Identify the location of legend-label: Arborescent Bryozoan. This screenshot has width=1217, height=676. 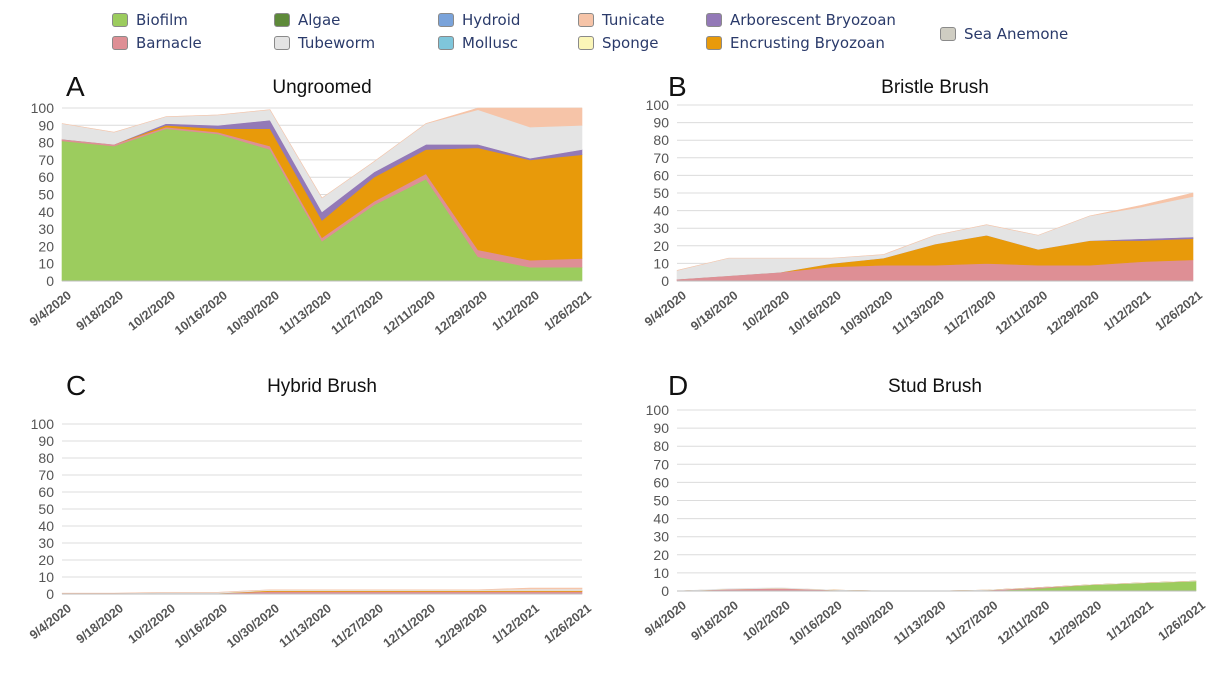
(813, 20).